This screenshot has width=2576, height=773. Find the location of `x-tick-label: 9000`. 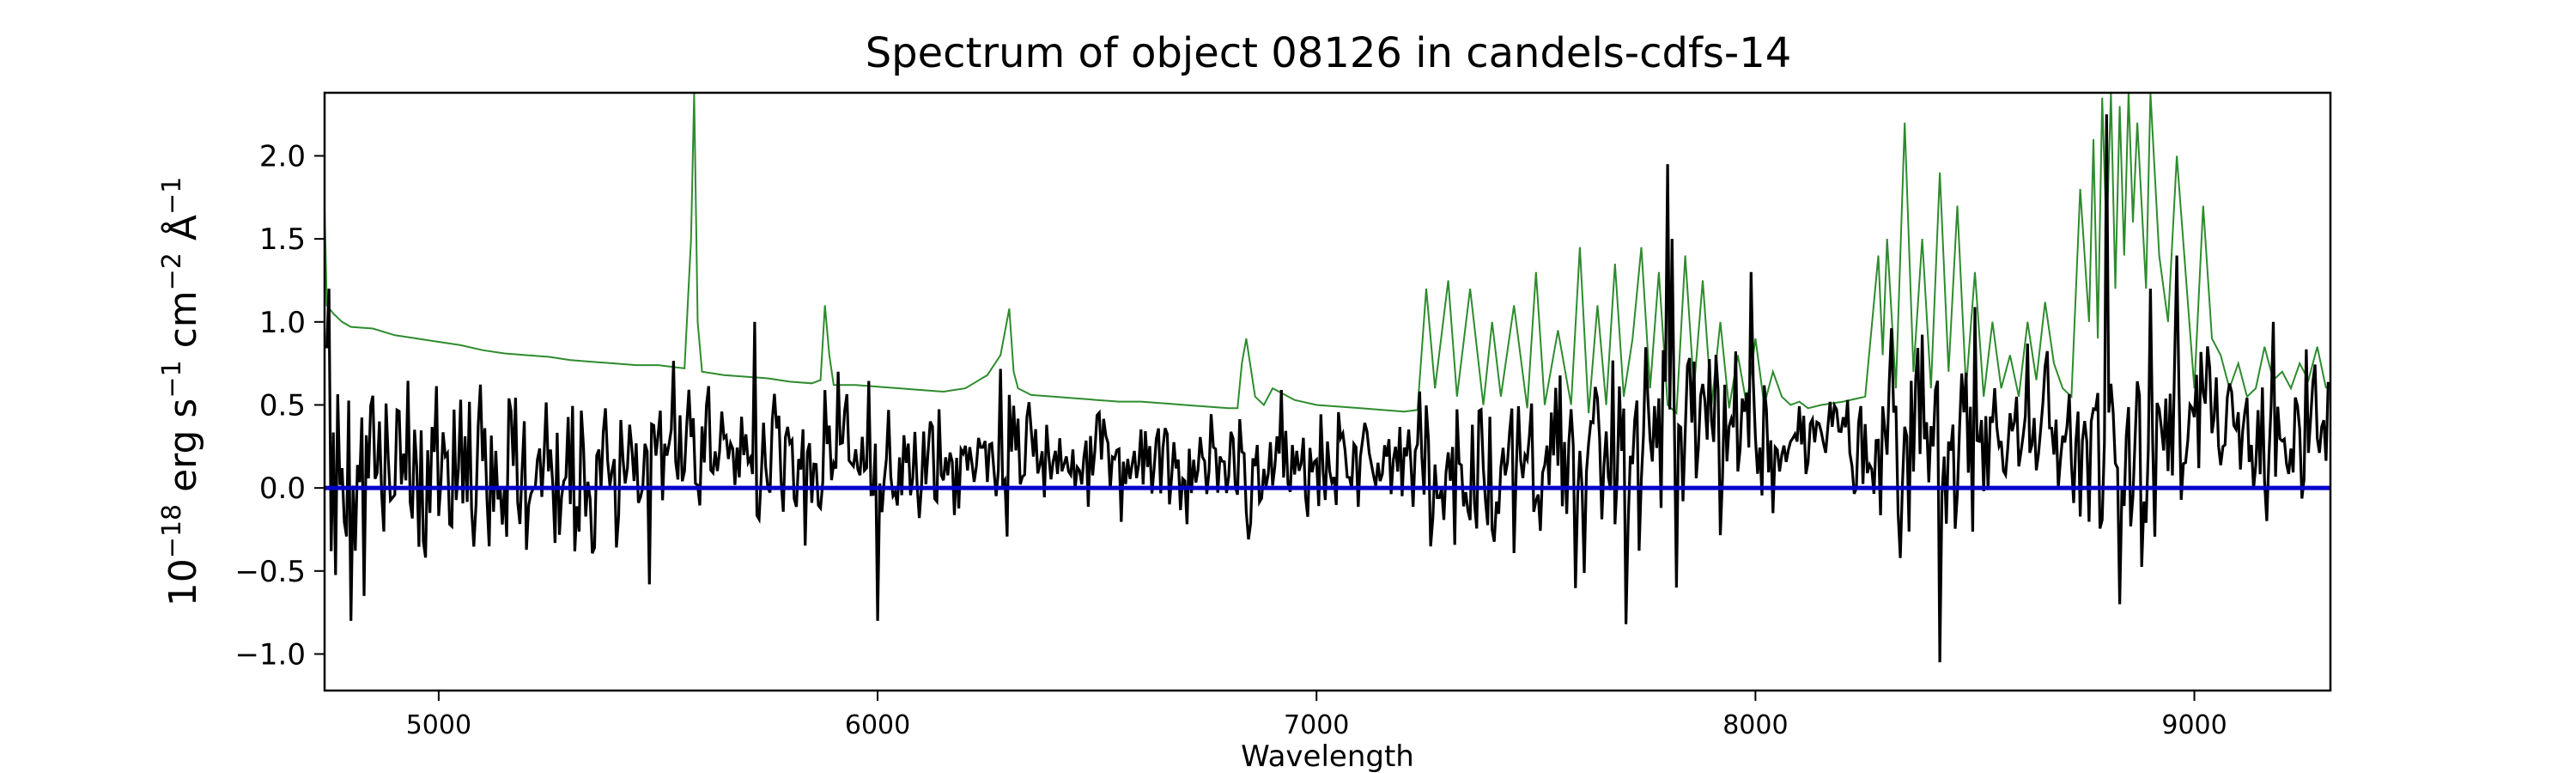

x-tick-label: 9000 is located at coordinates (2194, 725).